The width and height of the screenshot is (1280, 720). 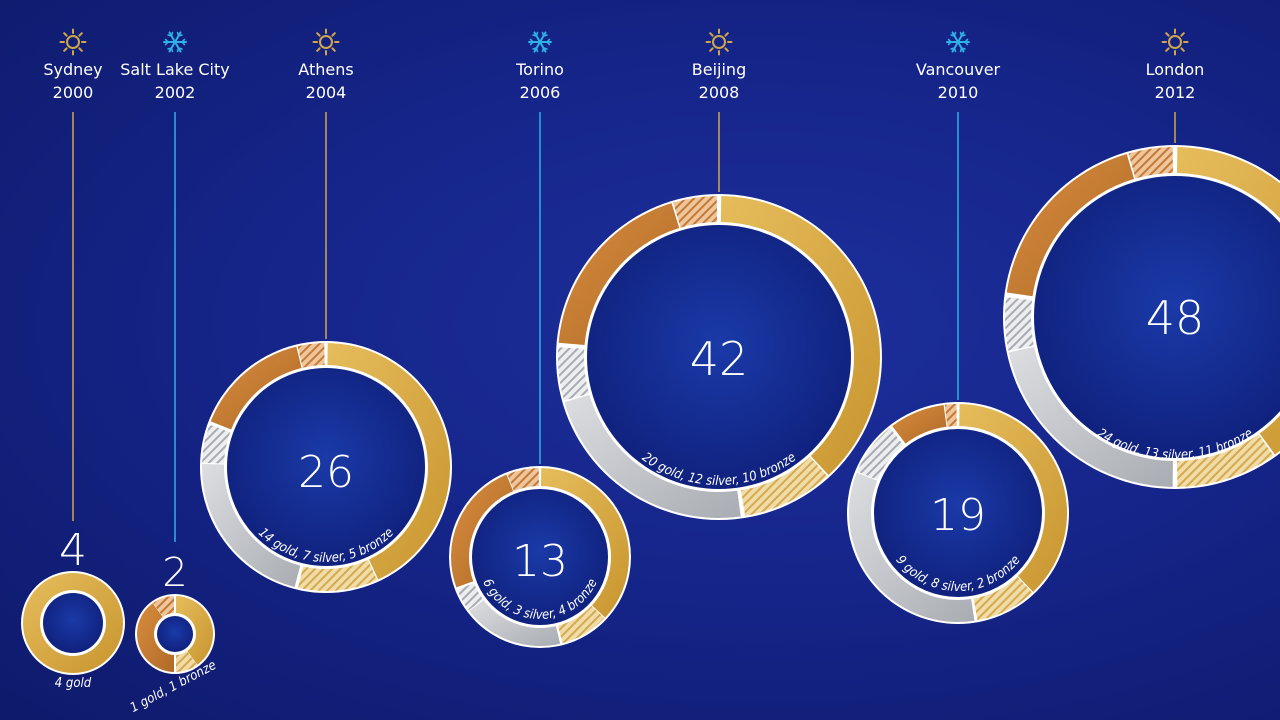 I want to click on medal-total: 13, so click(x=540, y=561).